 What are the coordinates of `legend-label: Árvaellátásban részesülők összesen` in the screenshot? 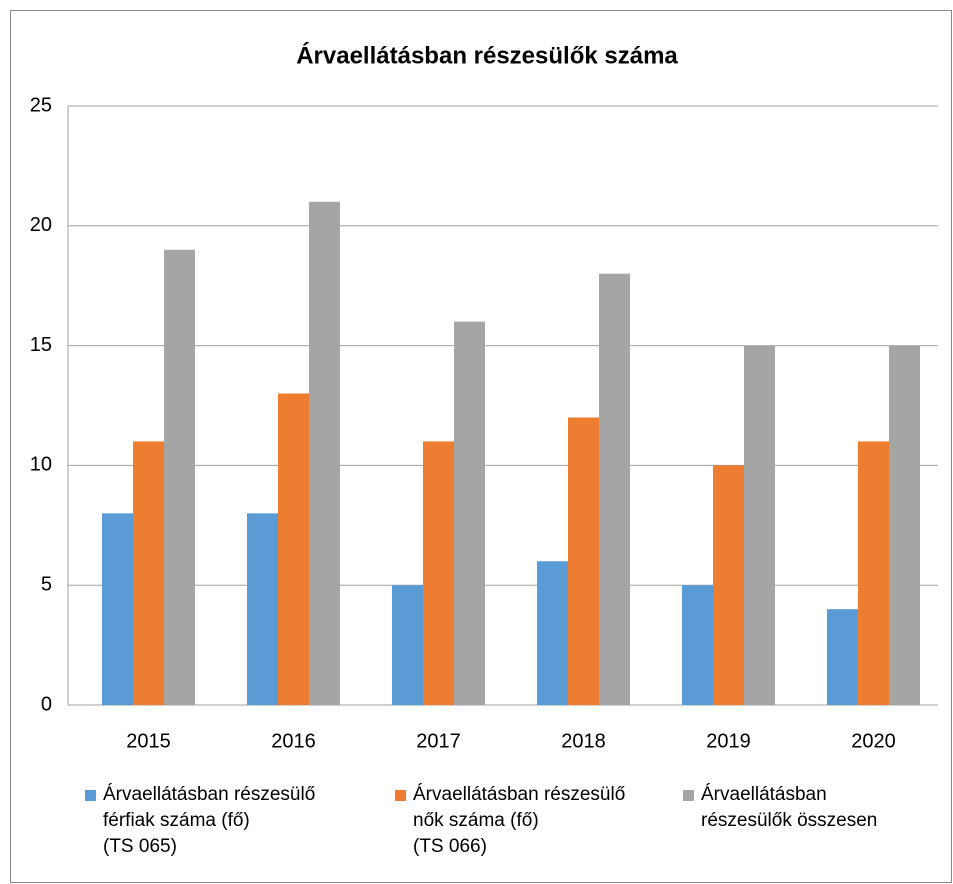 It's located at (789, 807).